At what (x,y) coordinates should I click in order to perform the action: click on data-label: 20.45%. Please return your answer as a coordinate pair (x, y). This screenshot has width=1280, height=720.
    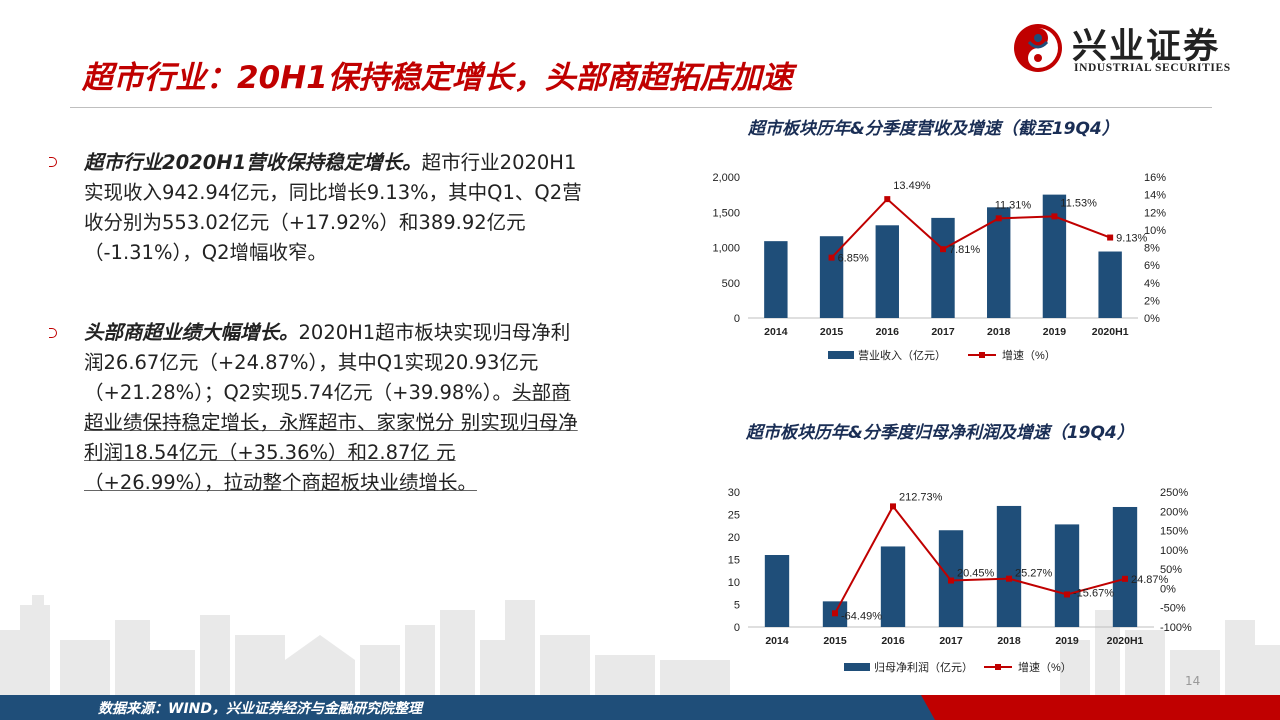
    Looking at the image, I should click on (976, 574).